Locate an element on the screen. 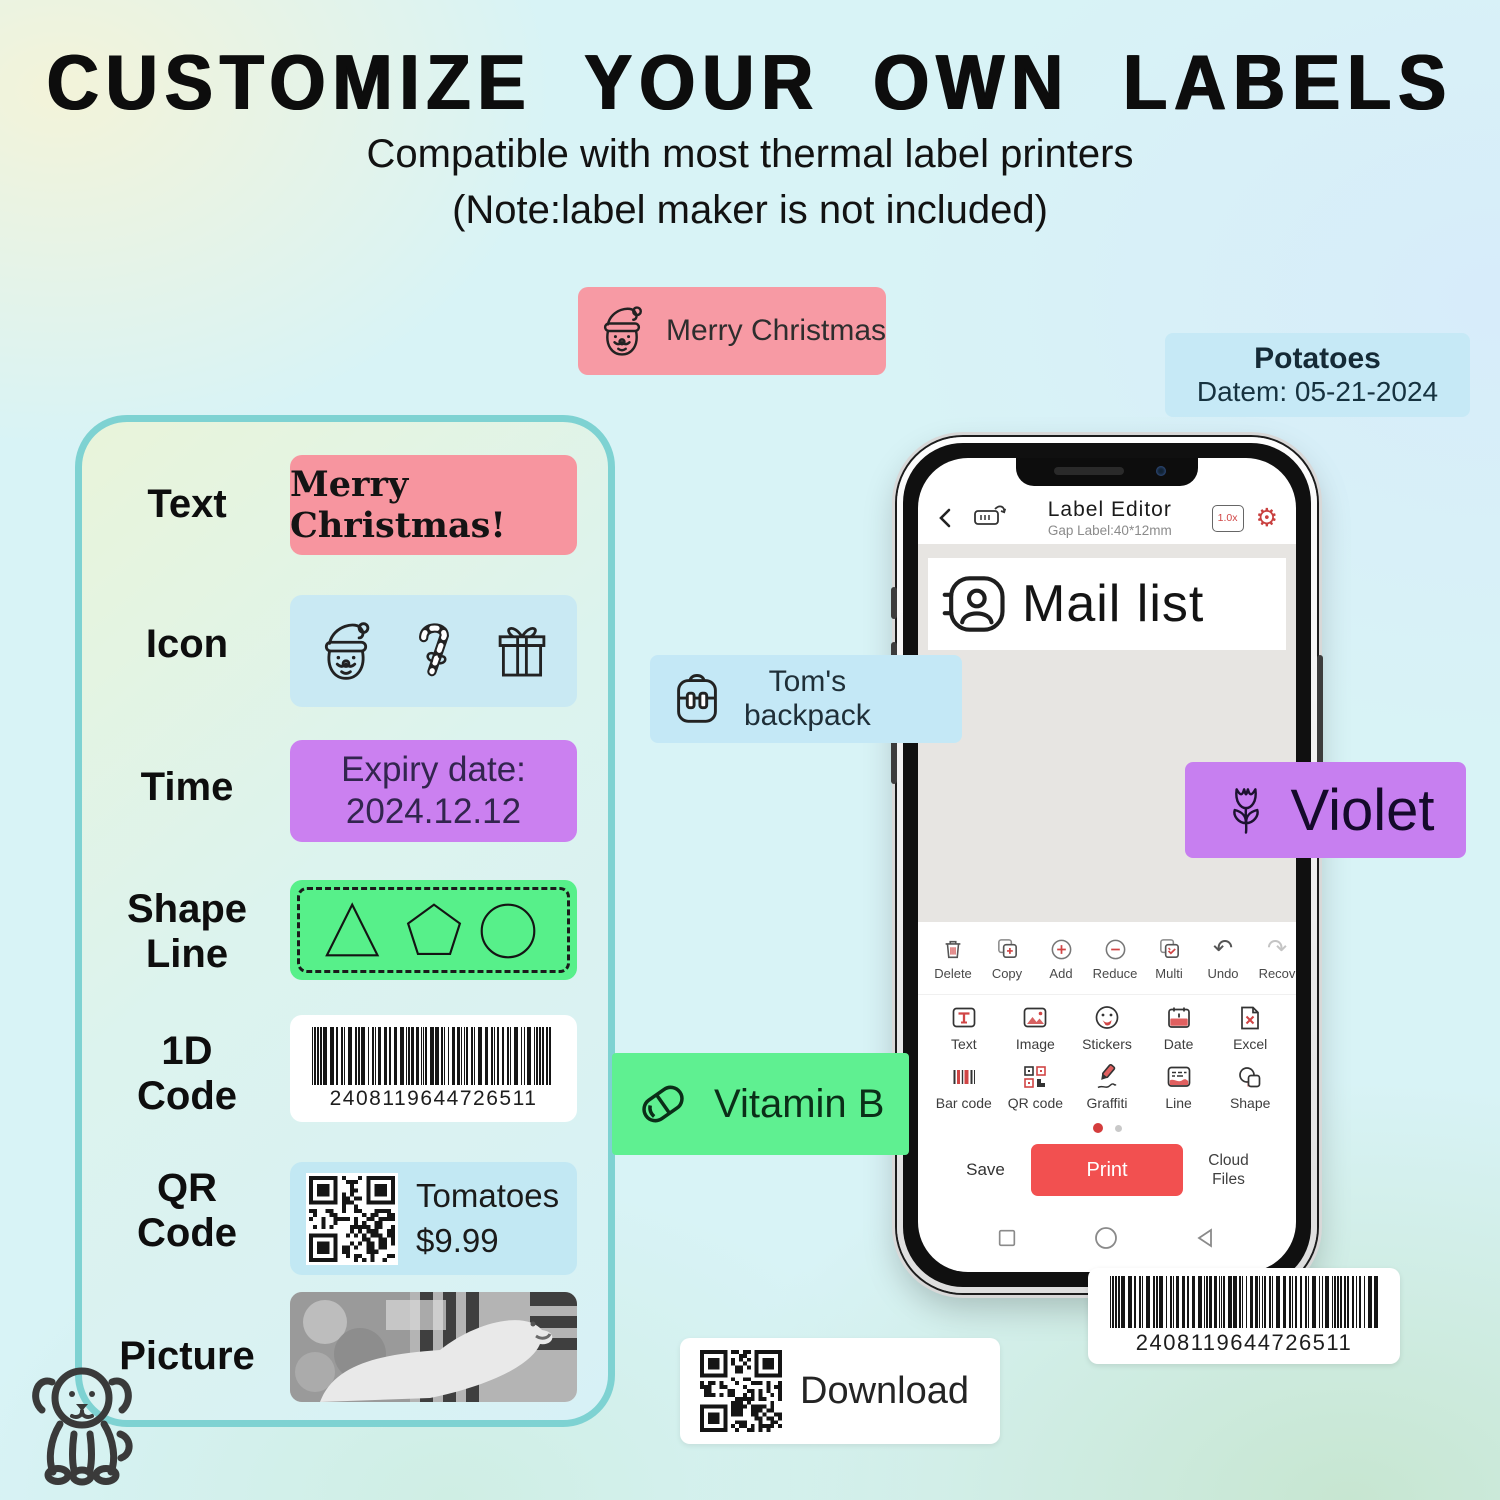 Image resolution: width=1500 pixels, height=1500 pixels. undo-arrow-icon: ↶ is located at coordinates (1223, 948).